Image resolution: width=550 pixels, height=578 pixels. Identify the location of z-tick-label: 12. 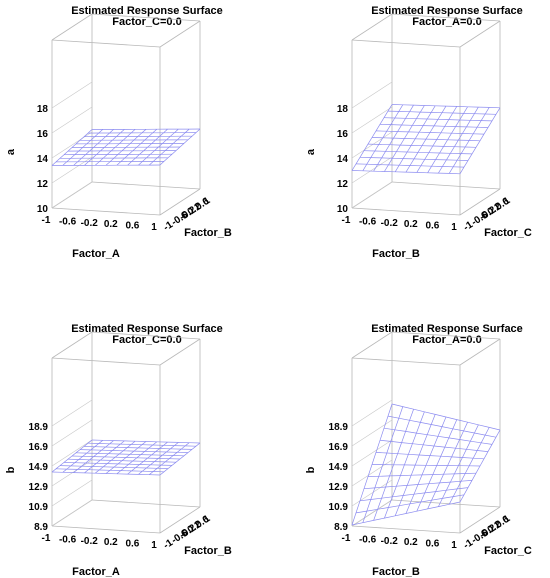
(43, 184).